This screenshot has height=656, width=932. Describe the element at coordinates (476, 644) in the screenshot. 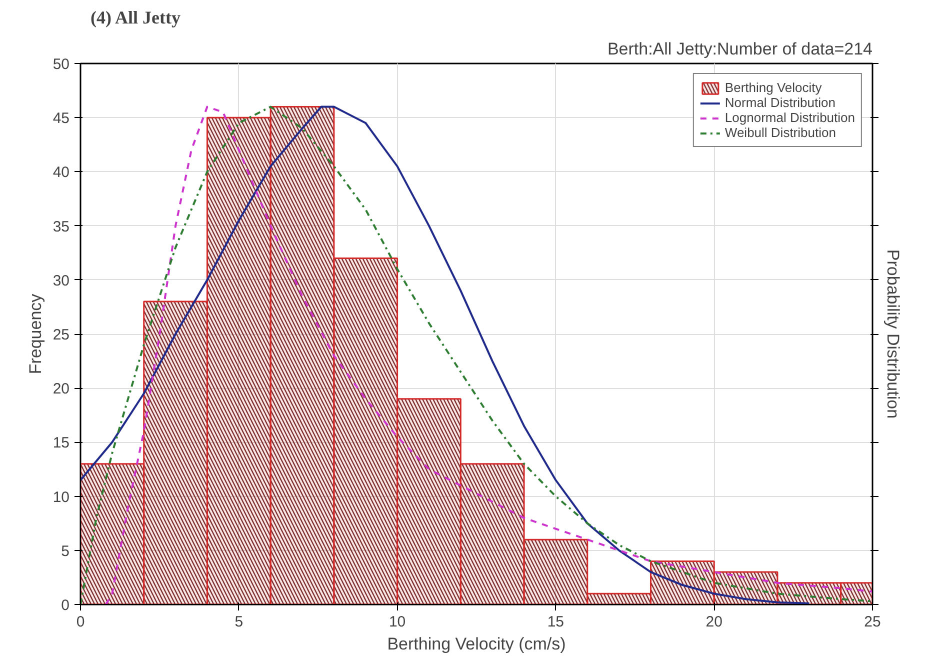

I see `x-axis-title: Berthing Velocity (cm/s)` at that location.